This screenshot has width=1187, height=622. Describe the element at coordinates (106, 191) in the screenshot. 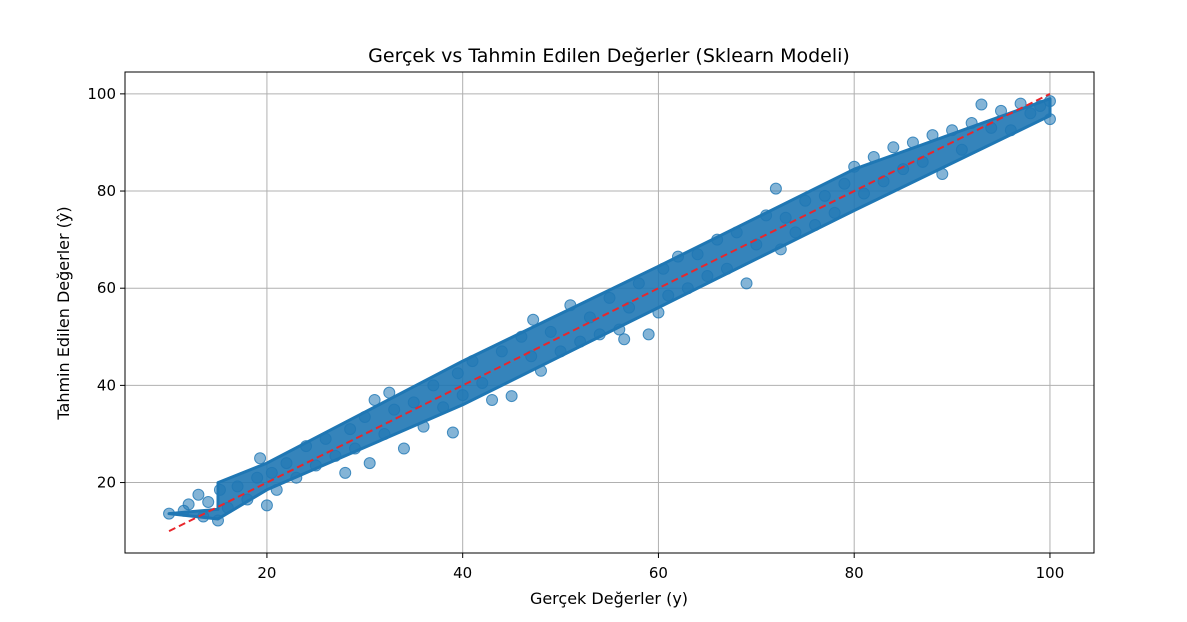

I see `y-tick-label: 80` at that location.